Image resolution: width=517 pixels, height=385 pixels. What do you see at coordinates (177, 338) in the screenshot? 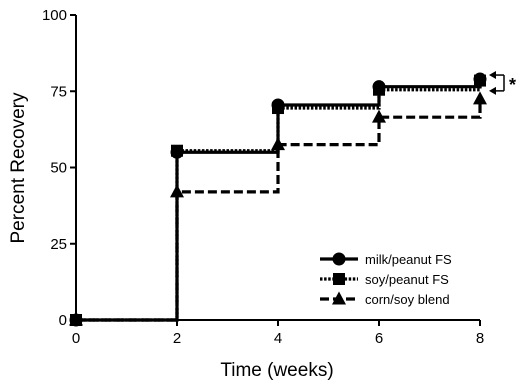
I see `x-tick-label-1: 2` at bounding box center [177, 338].